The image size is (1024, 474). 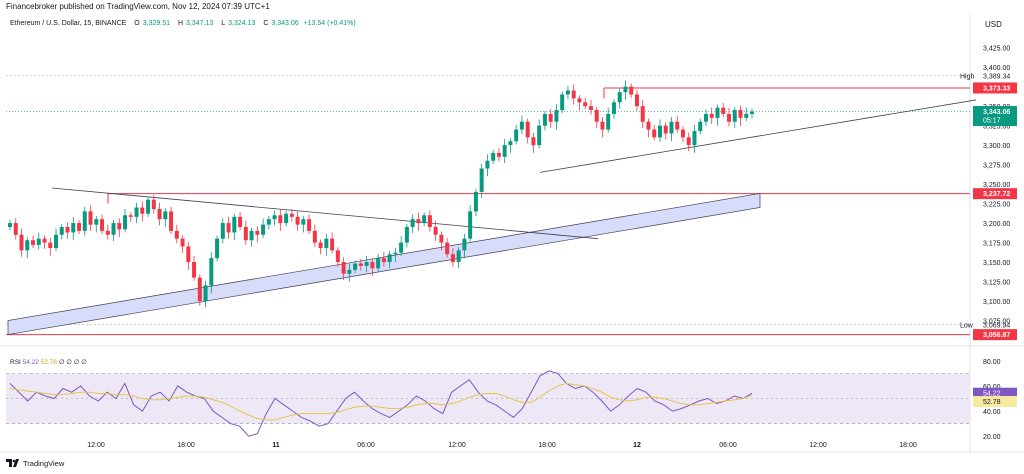 What do you see at coordinates (68, 23) in the screenshot?
I see `symbol-name: Ethereum / U.S. Dollar, 15, BINANCE` at bounding box center [68, 23].